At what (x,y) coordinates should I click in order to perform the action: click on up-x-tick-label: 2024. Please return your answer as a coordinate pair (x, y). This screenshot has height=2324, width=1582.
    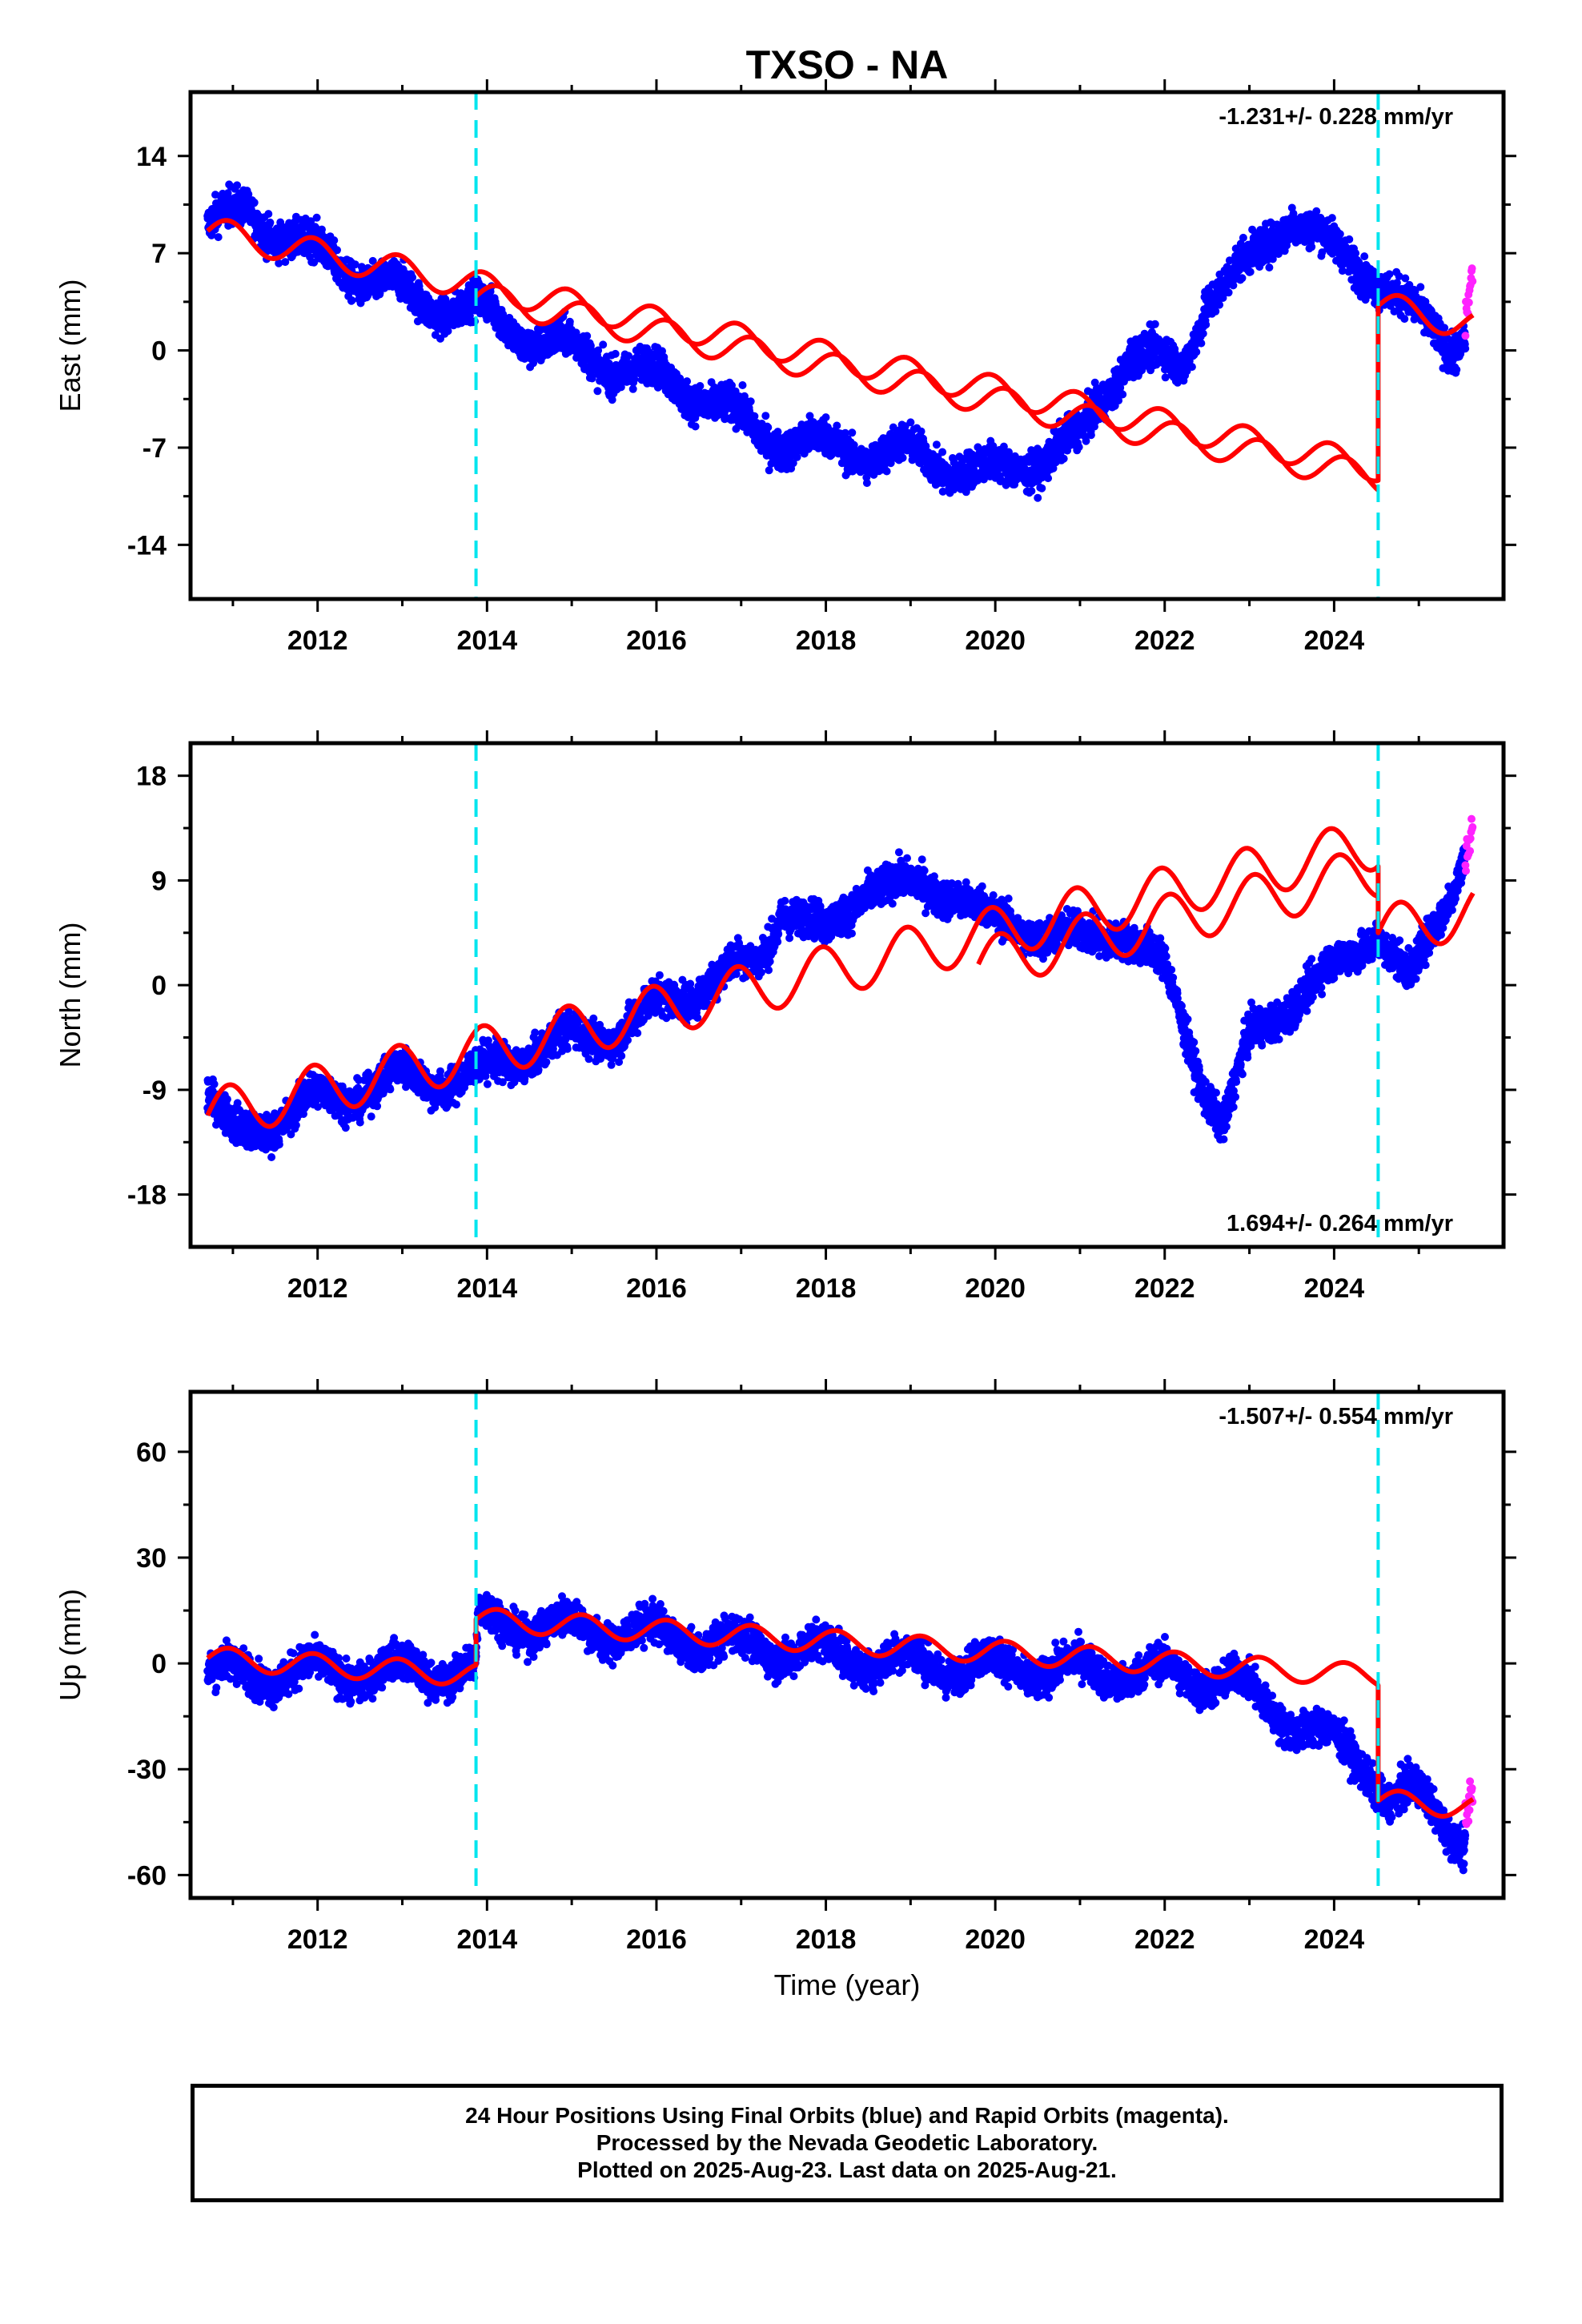
    Looking at the image, I should click on (1334, 1940).